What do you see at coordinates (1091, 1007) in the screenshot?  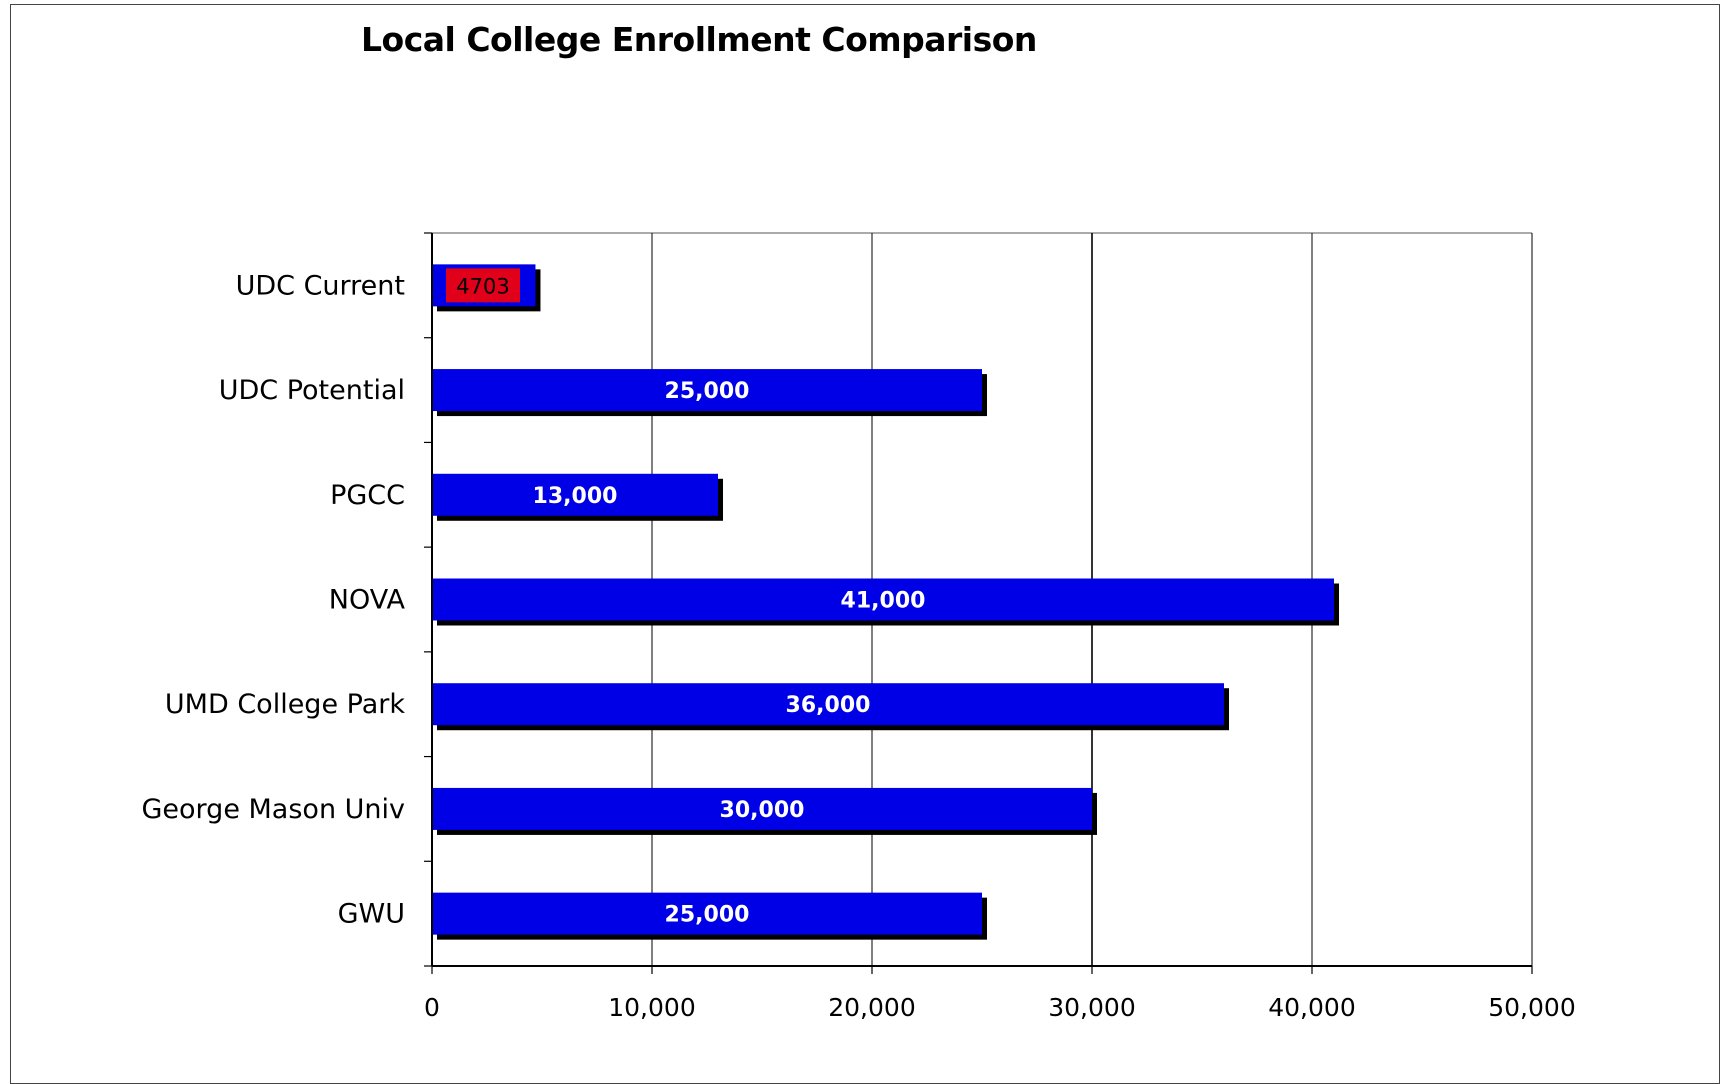 I see `x-tick-label: 30,000` at bounding box center [1091, 1007].